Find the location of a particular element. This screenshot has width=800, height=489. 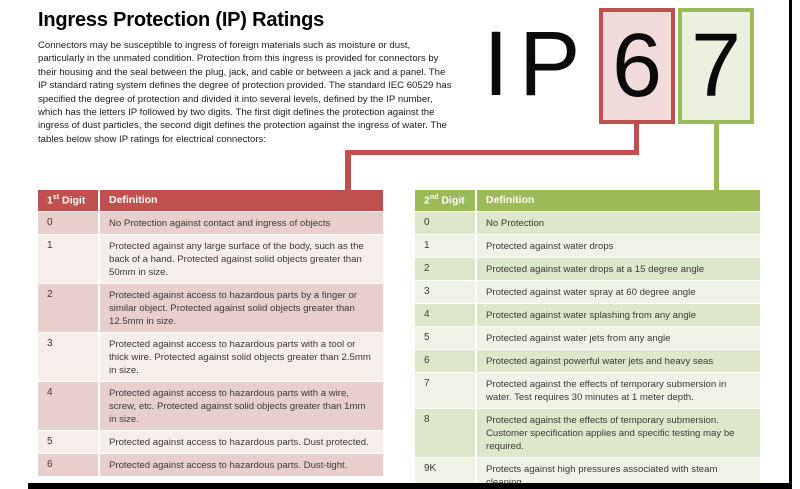

second-digit-header-cell: 2nd Digit is located at coordinates (444, 200).